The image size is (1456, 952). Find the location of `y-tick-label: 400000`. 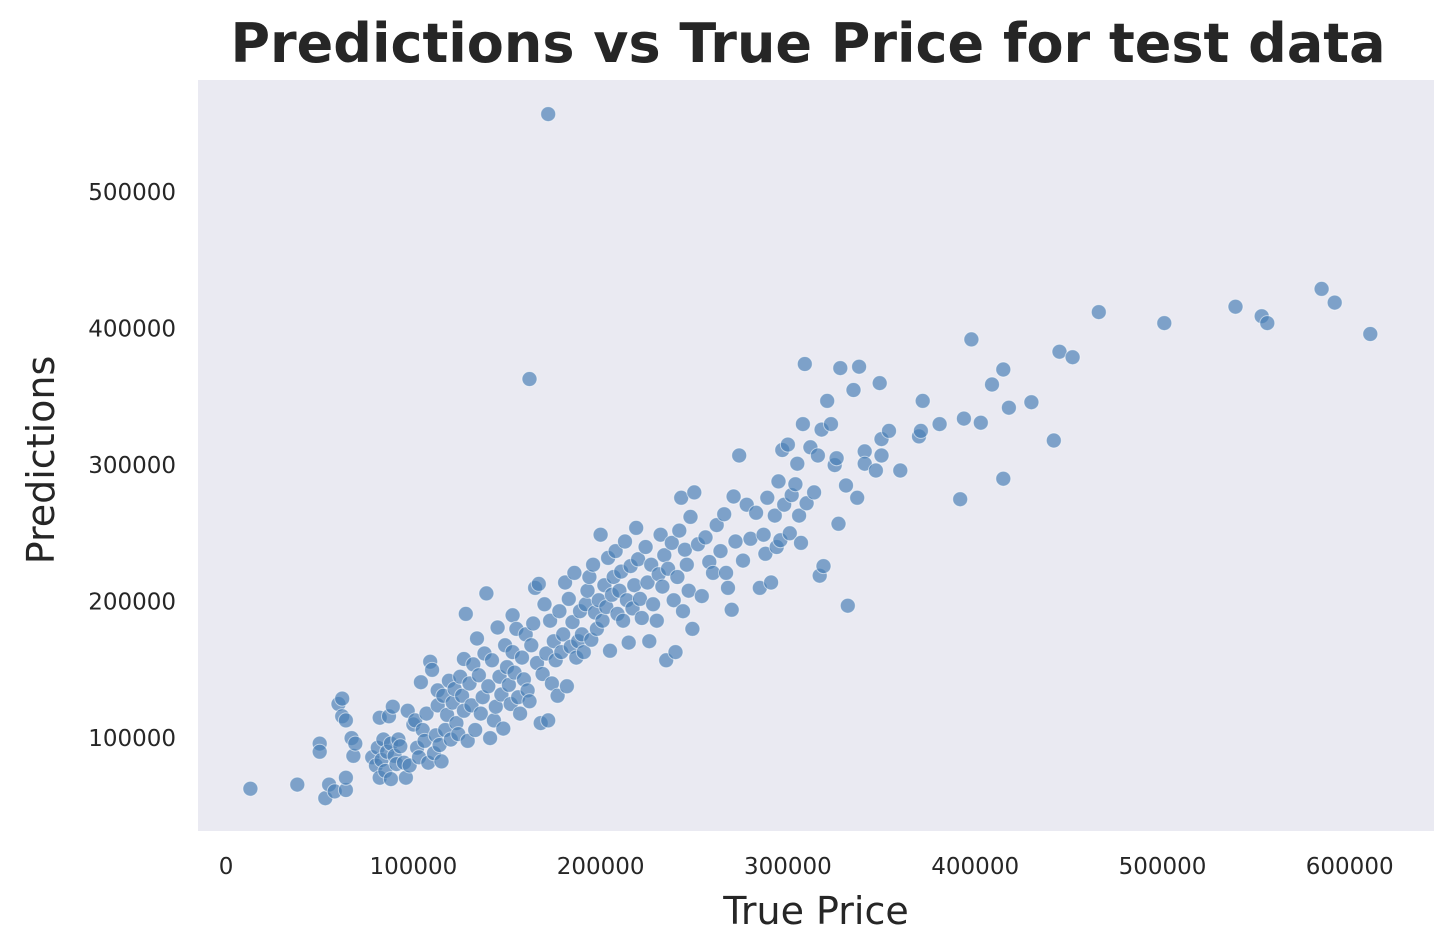

y-tick-label: 400000 is located at coordinates (132, 330).